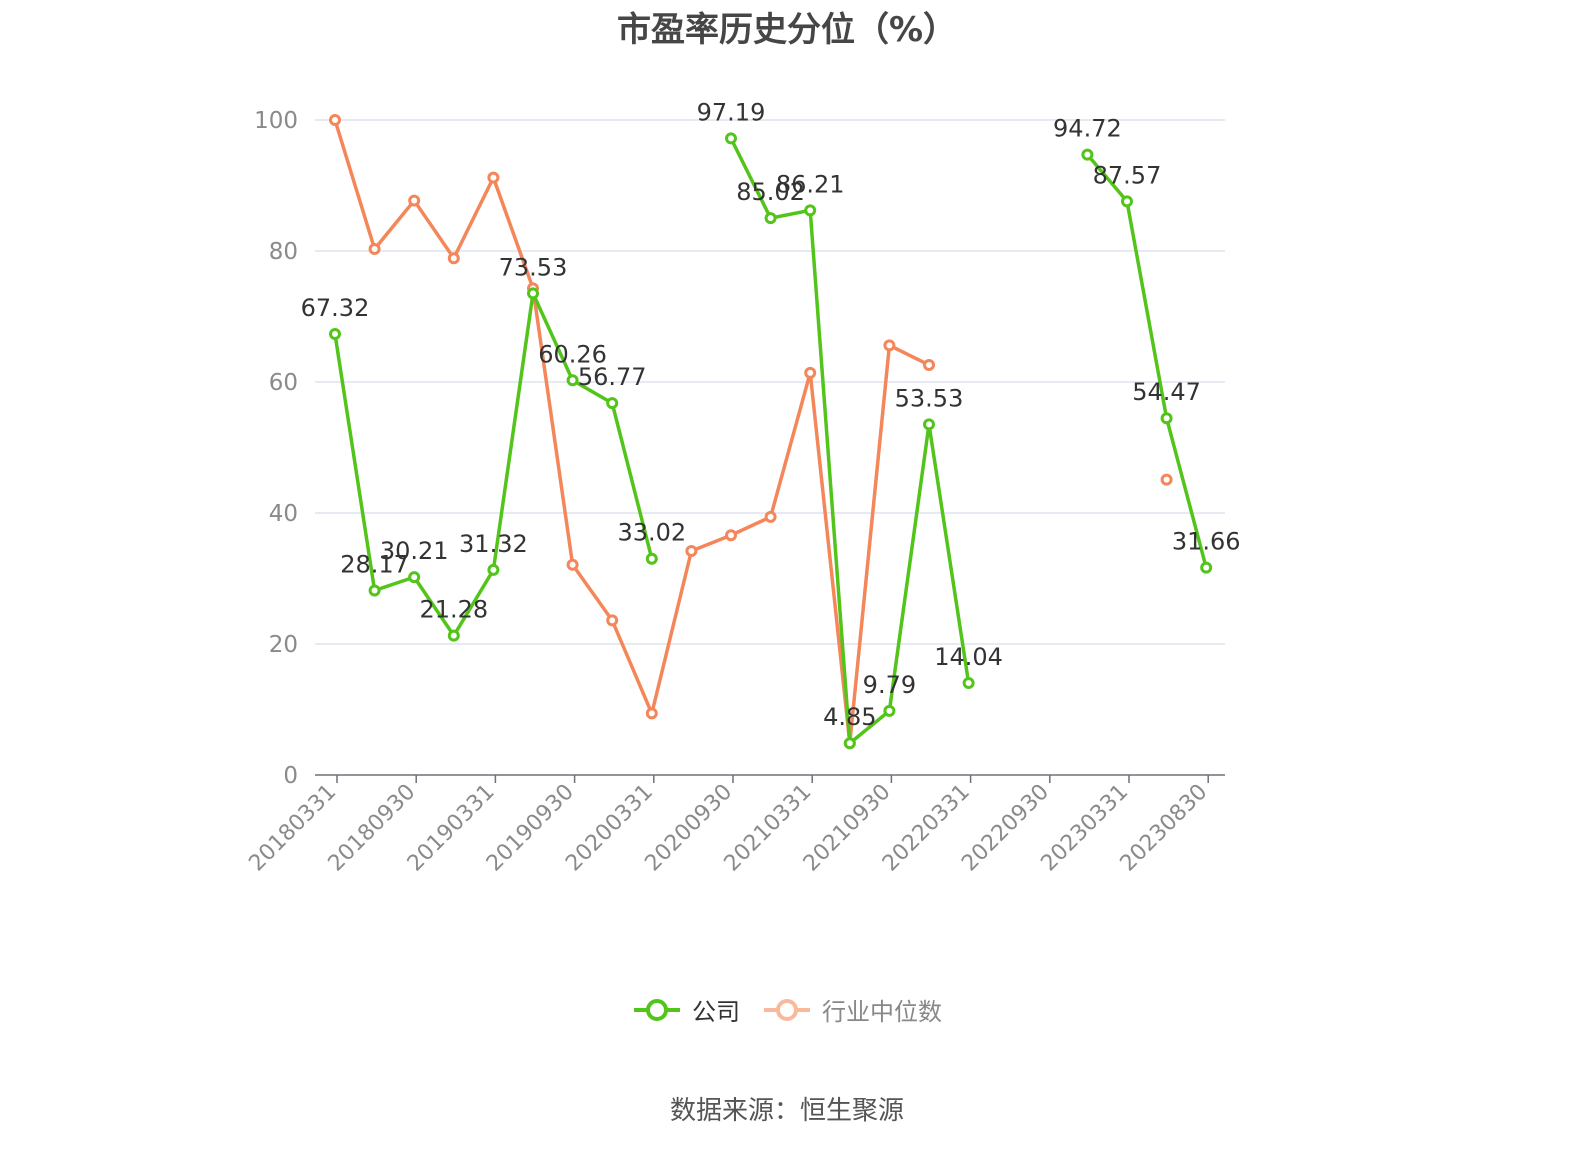  Describe the element at coordinates (770, 192) in the screenshot. I see `data-label: 85.02` at that location.